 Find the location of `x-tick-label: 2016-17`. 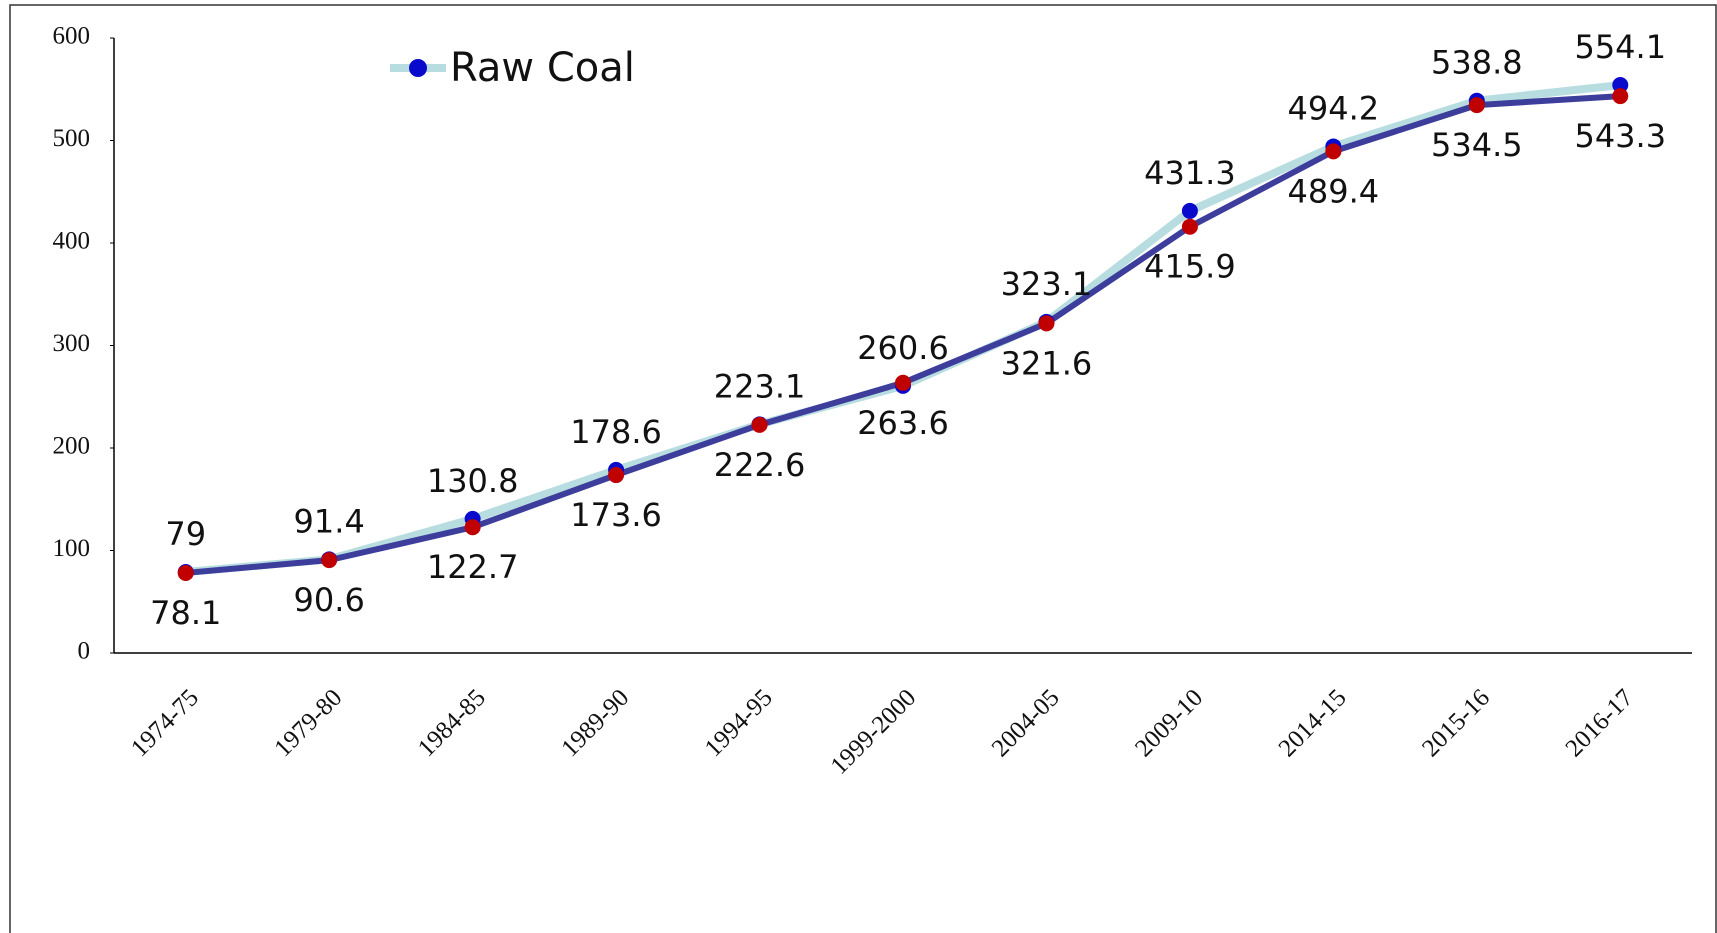

x-tick-label: 2016-17 is located at coordinates (1600, 723).